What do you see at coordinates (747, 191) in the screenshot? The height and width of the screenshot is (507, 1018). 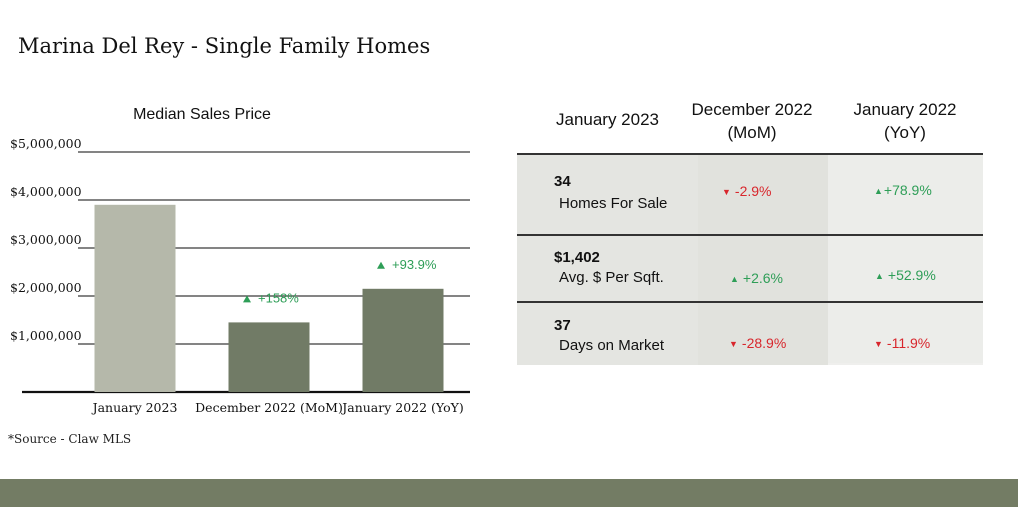 I see `mom-change: ▼ -2.9%` at bounding box center [747, 191].